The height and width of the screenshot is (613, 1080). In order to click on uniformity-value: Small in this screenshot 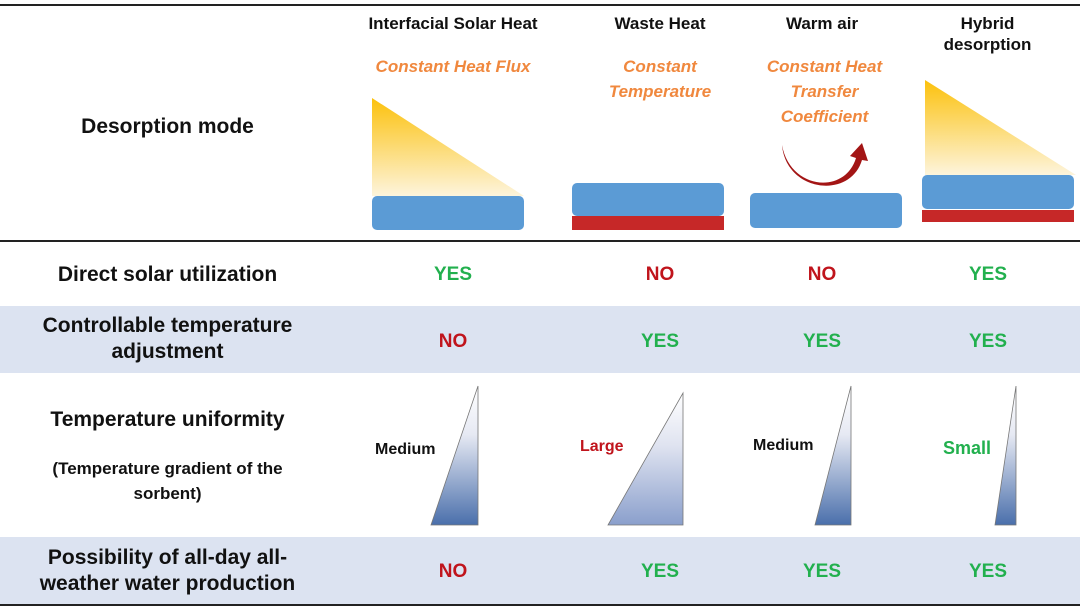, I will do `click(967, 448)`.